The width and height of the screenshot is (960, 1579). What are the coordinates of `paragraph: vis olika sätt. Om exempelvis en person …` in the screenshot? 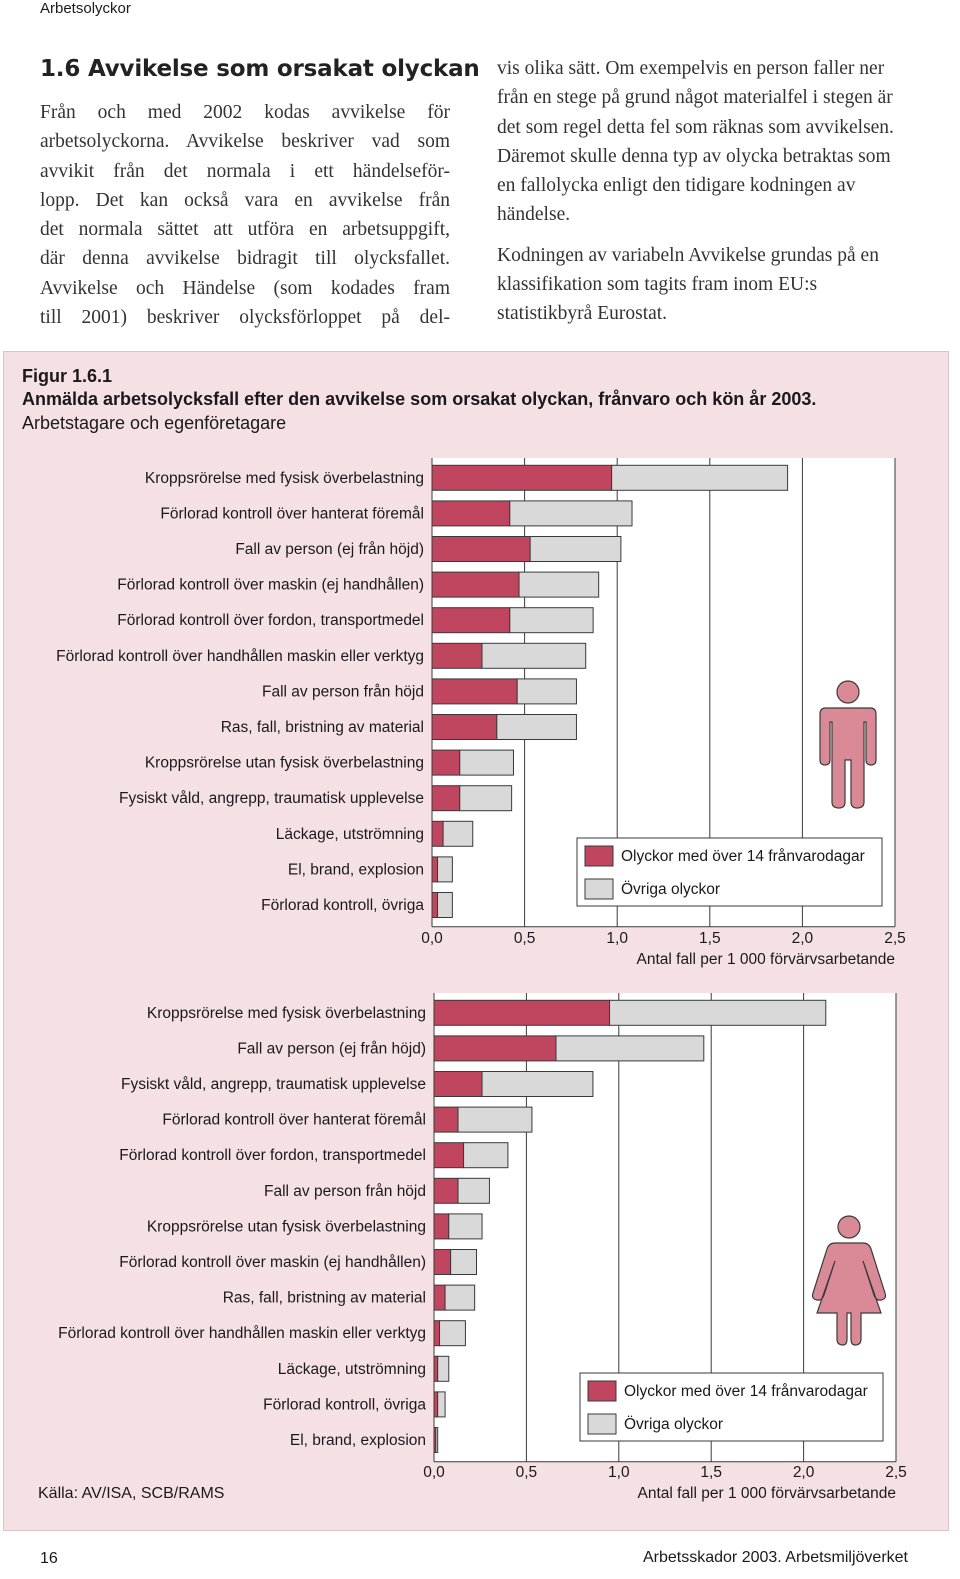 It's located at (695, 142).